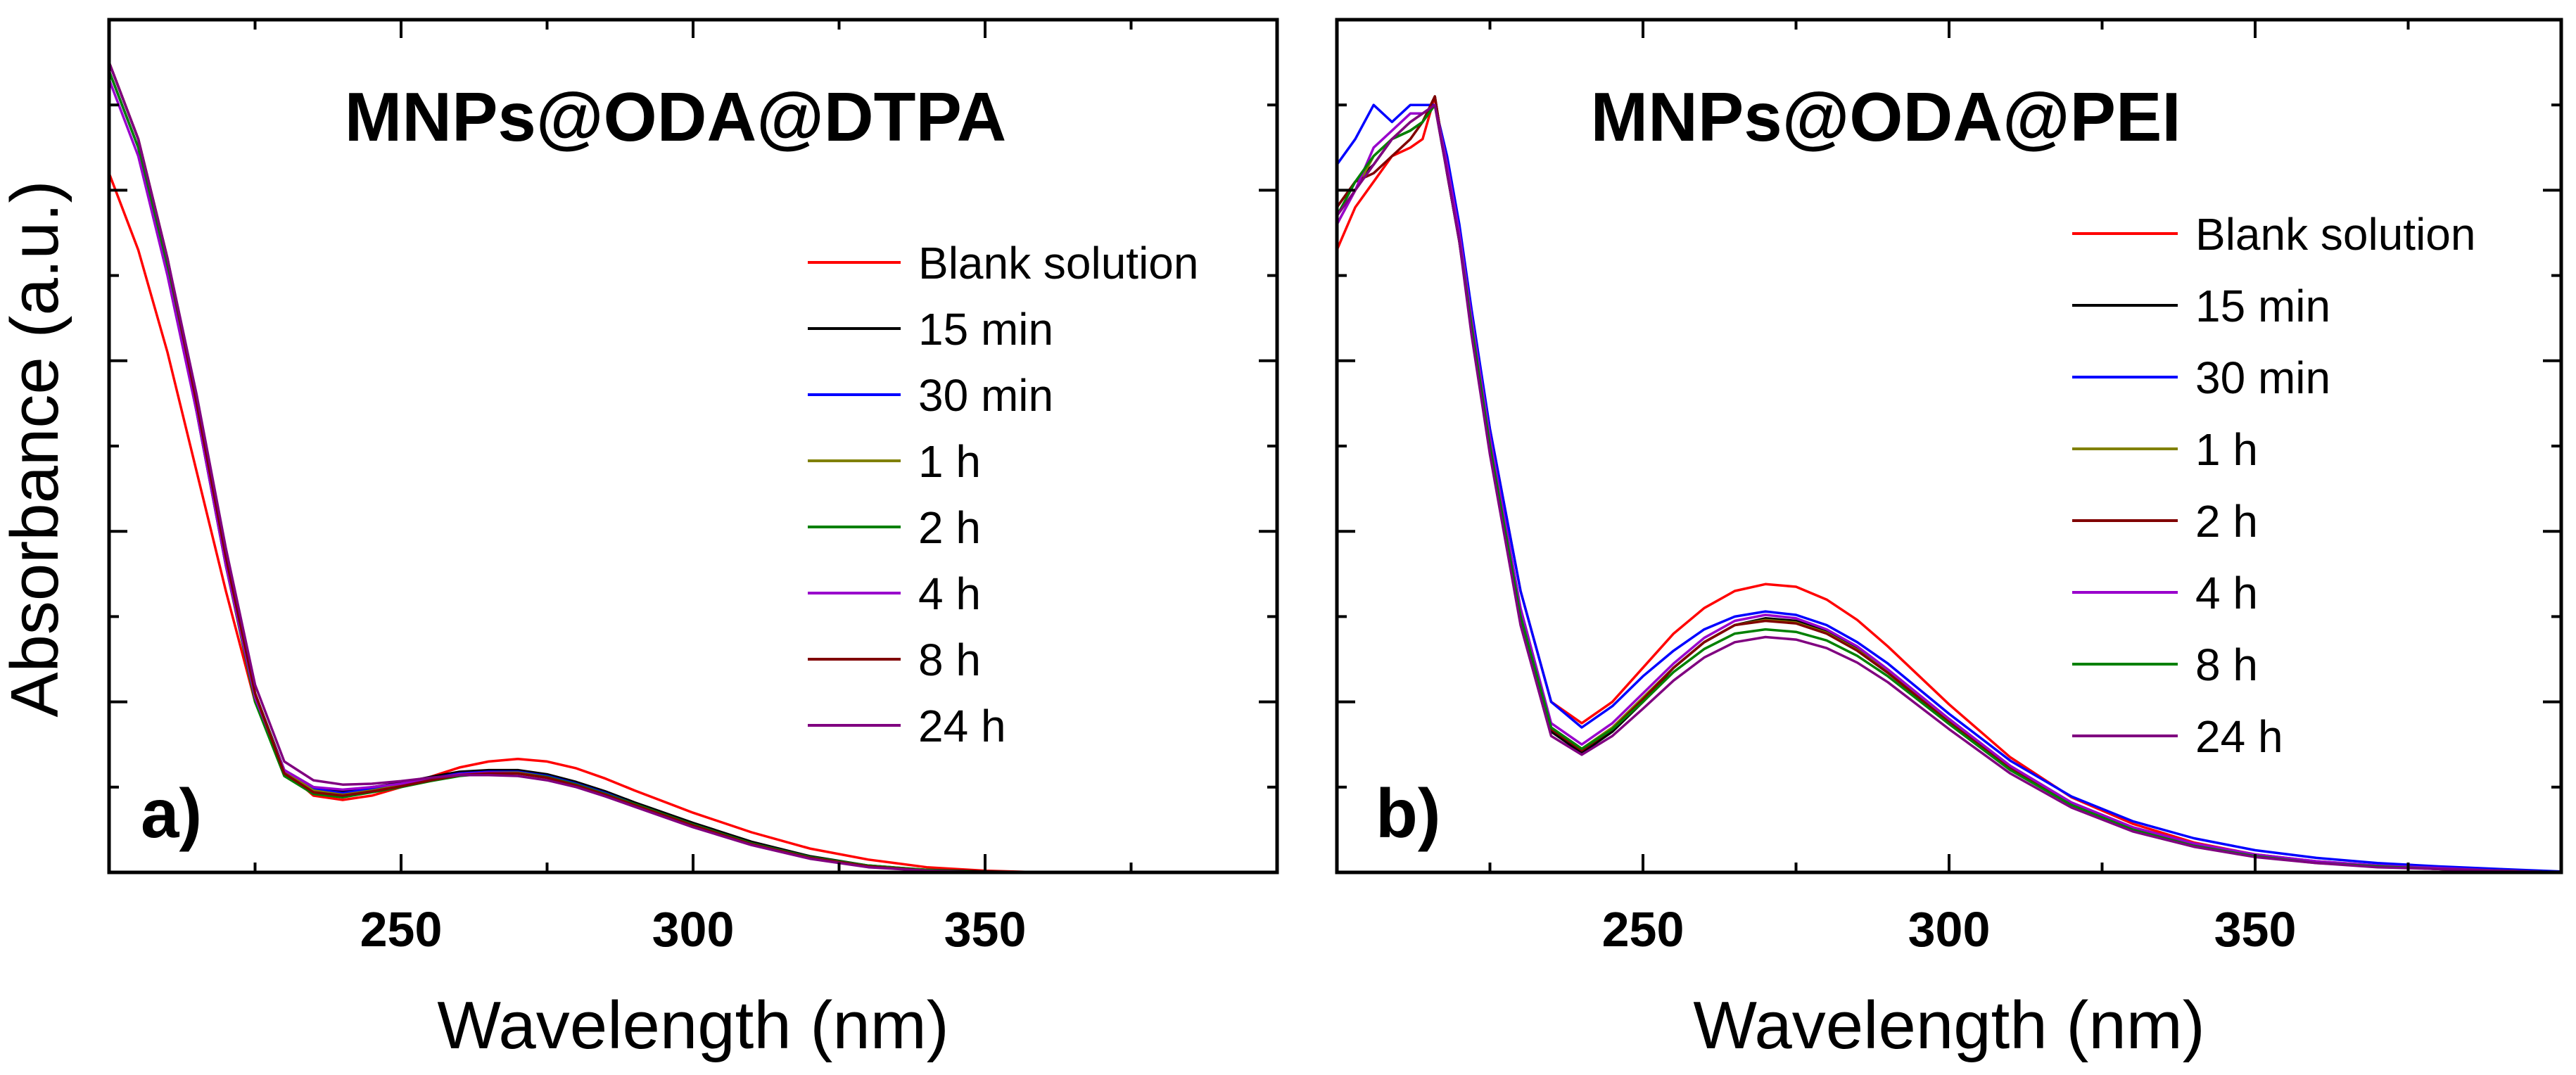  What do you see at coordinates (676, 116) in the screenshot?
I see `panel-title: MNPs@ODA@DTPA` at bounding box center [676, 116].